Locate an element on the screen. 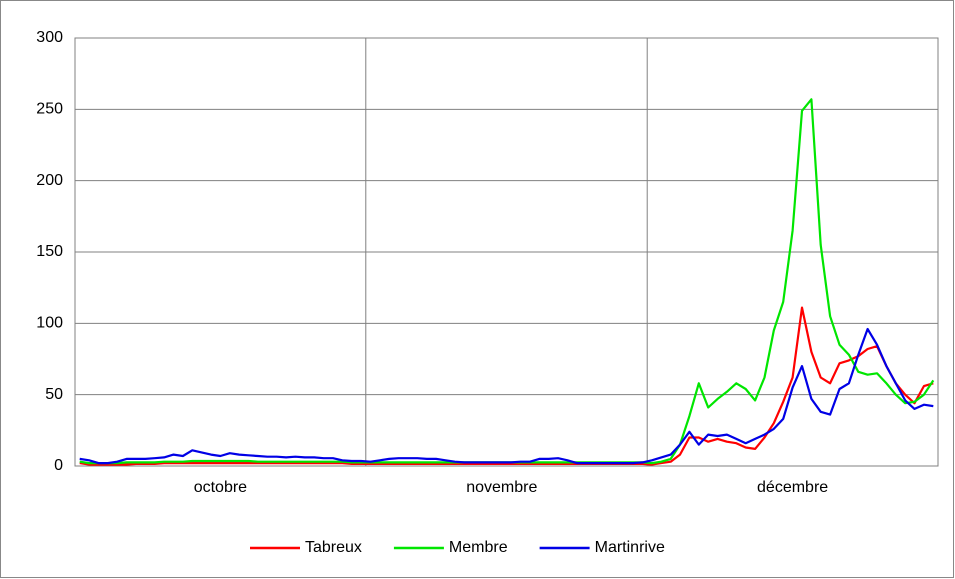 The width and height of the screenshot is (955, 579). y-tick-label: 200 is located at coordinates (49, 180).